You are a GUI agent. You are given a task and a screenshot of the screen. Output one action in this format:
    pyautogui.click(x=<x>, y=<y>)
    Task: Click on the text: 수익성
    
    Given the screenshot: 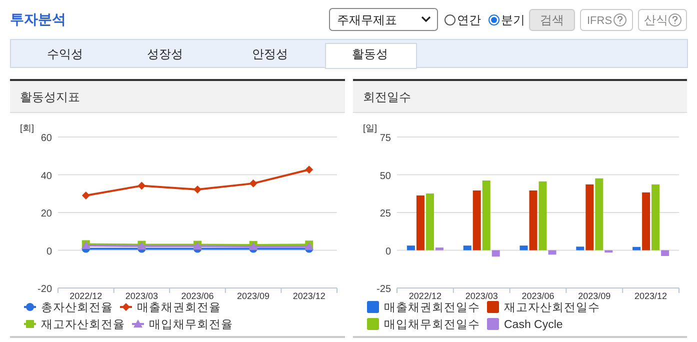 What is the action you would take?
    pyautogui.click(x=65, y=54)
    